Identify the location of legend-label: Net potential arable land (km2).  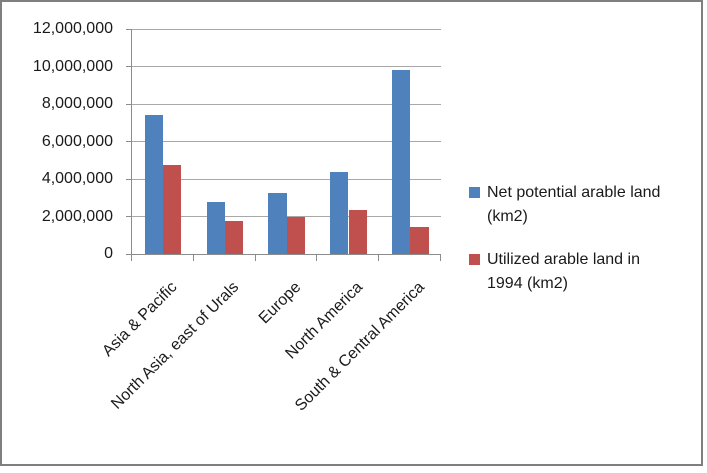
(574, 204).